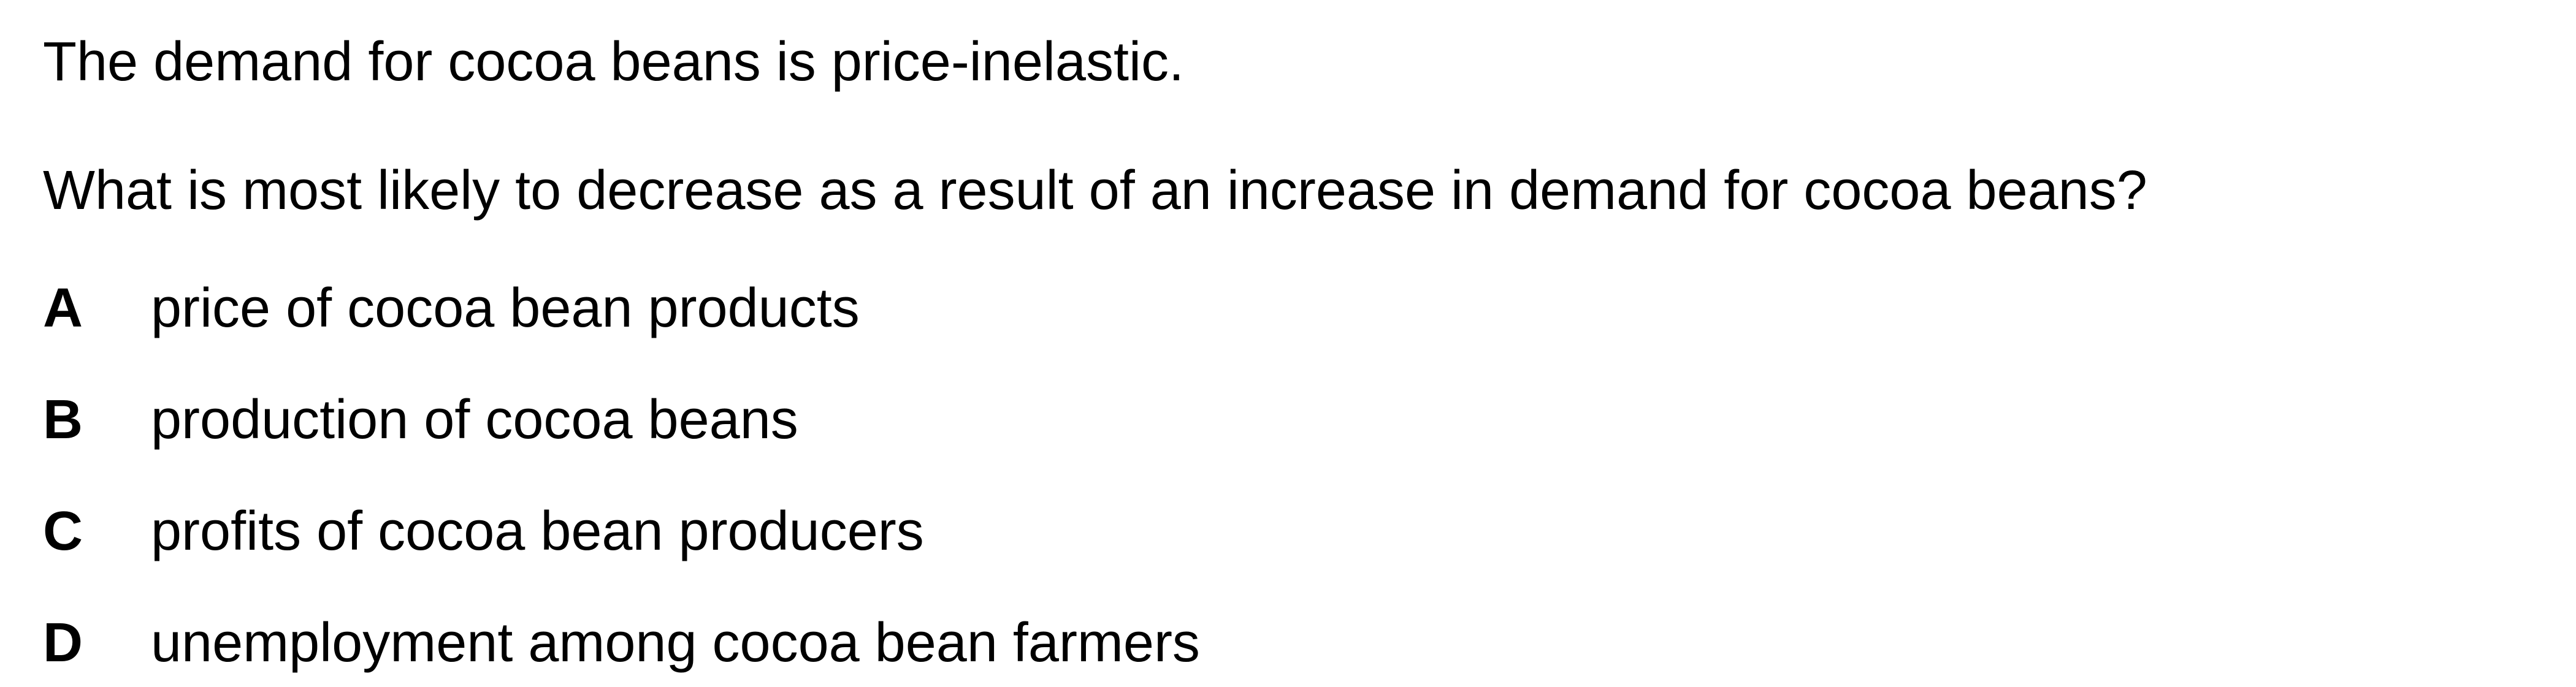 This screenshot has width=2576, height=687. Describe the element at coordinates (63, 643) in the screenshot. I see `option-letter: D` at that location.